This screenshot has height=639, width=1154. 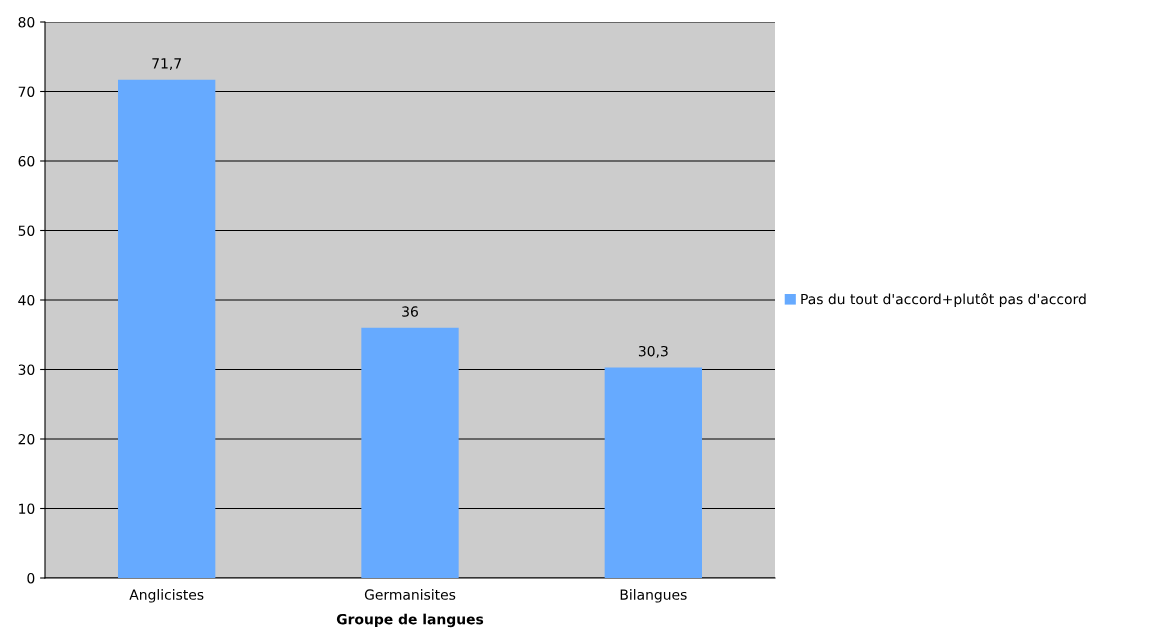 What do you see at coordinates (26, 22) in the screenshot?
I see `y-tick-label: 80` at bounding box center [26, 22].